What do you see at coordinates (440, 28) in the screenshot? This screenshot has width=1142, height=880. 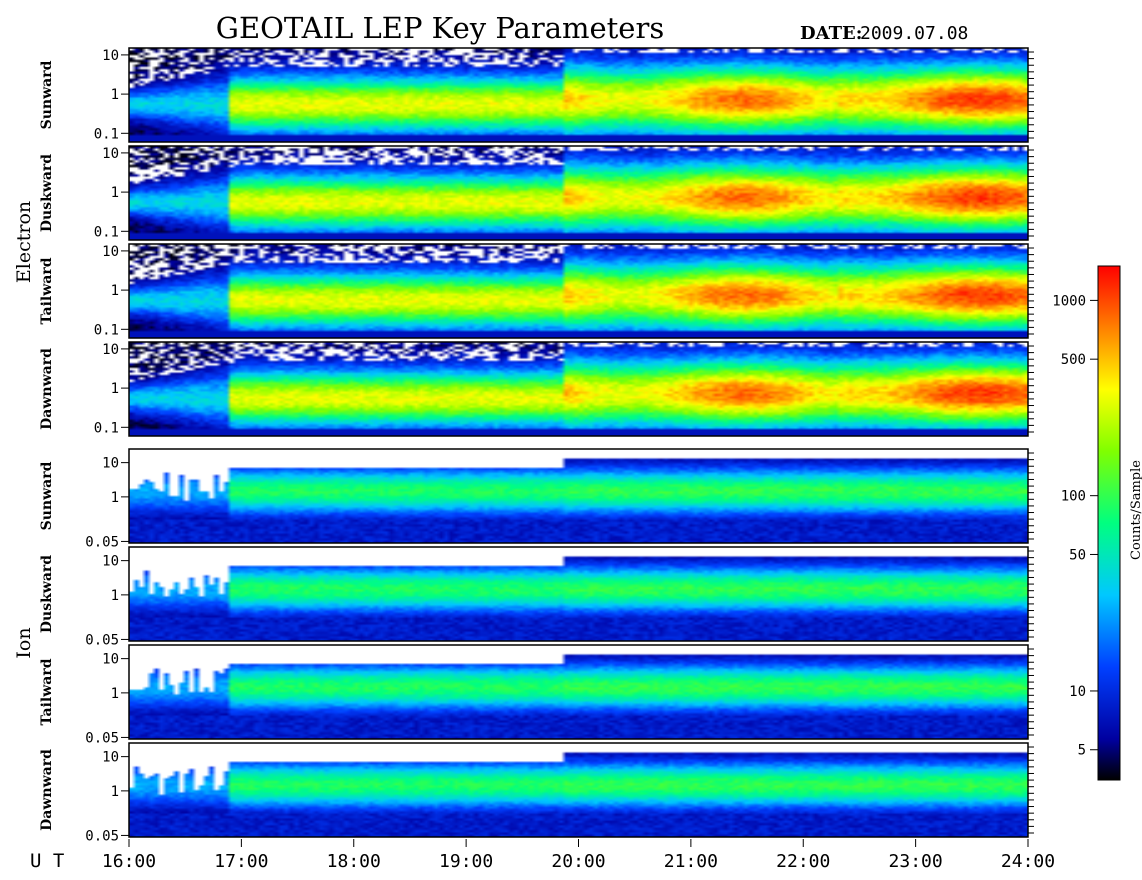 I see `chart-title: GEOTAIL LEP Key Parameters` at bounding box center [440, 28].